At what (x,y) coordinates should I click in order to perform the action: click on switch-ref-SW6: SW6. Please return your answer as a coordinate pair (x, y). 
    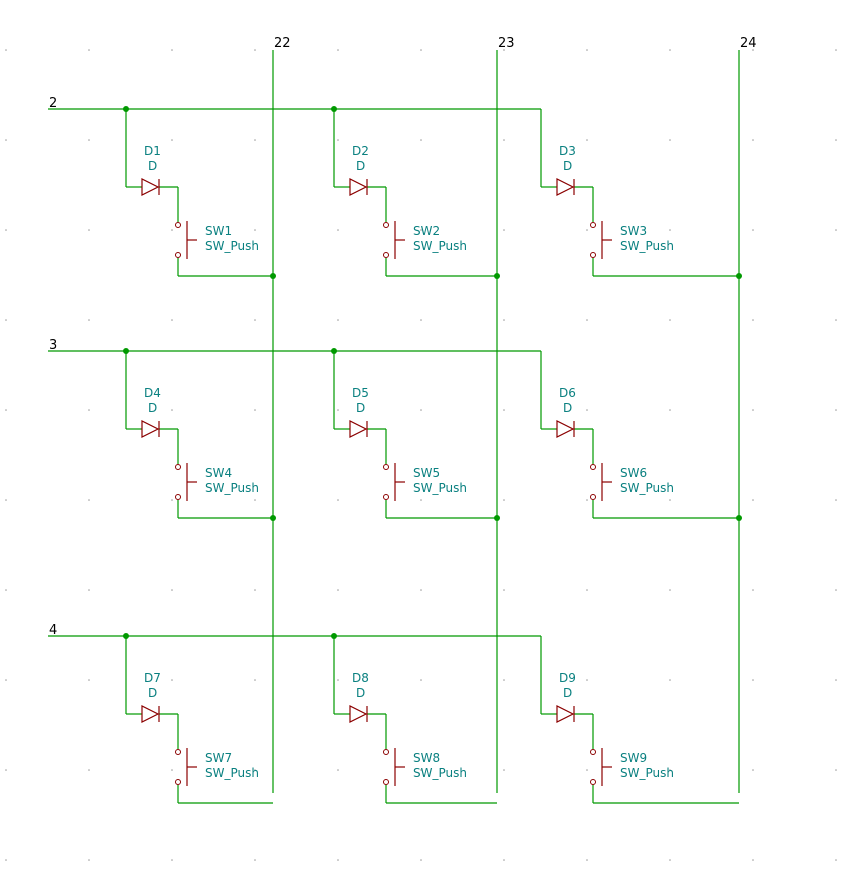
    Looking at the image, I should click on (633, 473).